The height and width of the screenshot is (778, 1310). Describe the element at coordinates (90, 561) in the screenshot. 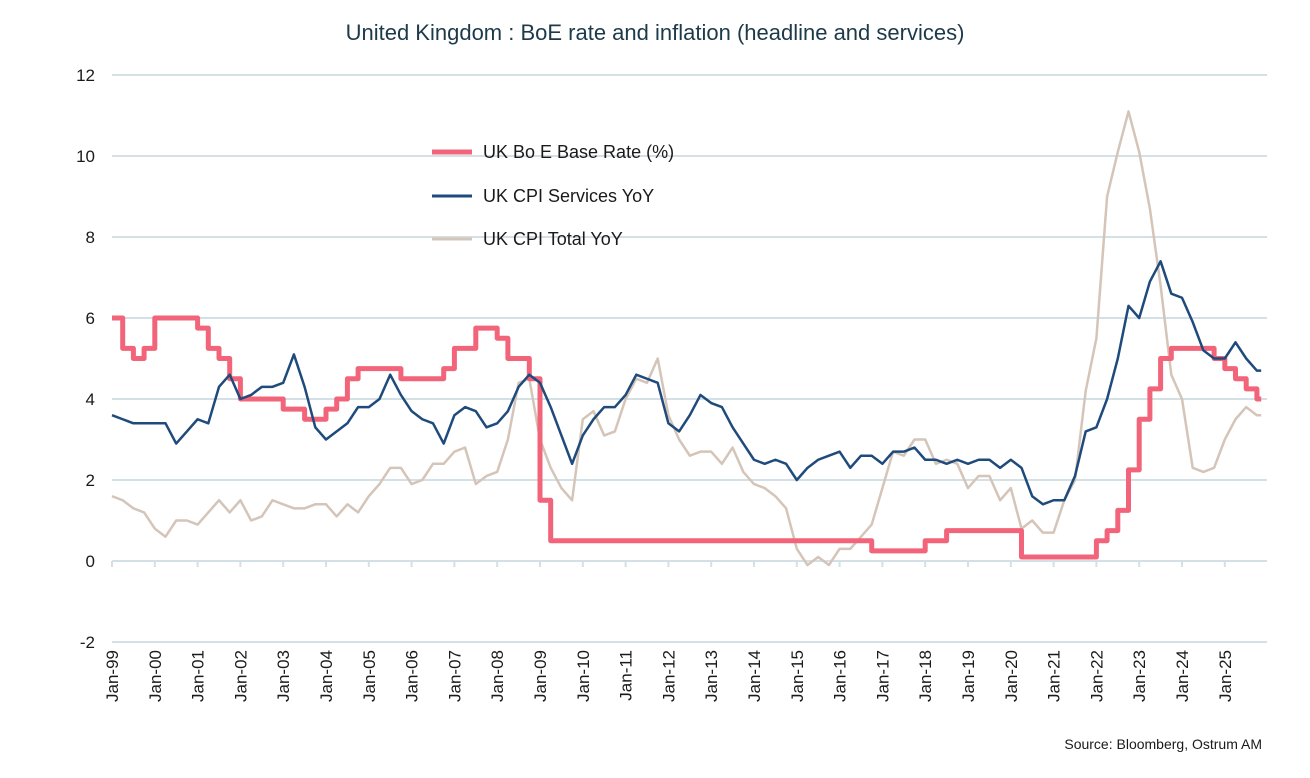

I see `y-tick-label: 0` at that location.